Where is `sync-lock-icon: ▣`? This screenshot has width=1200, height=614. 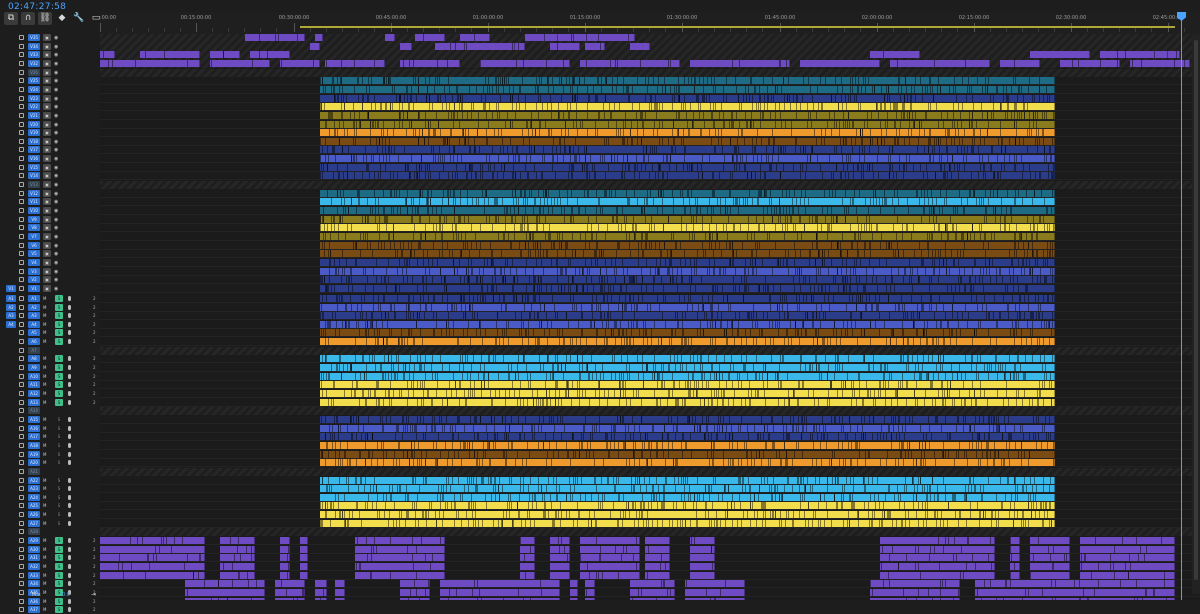 sync-lock-icon: ▣ is located at coordinates (47, 201).